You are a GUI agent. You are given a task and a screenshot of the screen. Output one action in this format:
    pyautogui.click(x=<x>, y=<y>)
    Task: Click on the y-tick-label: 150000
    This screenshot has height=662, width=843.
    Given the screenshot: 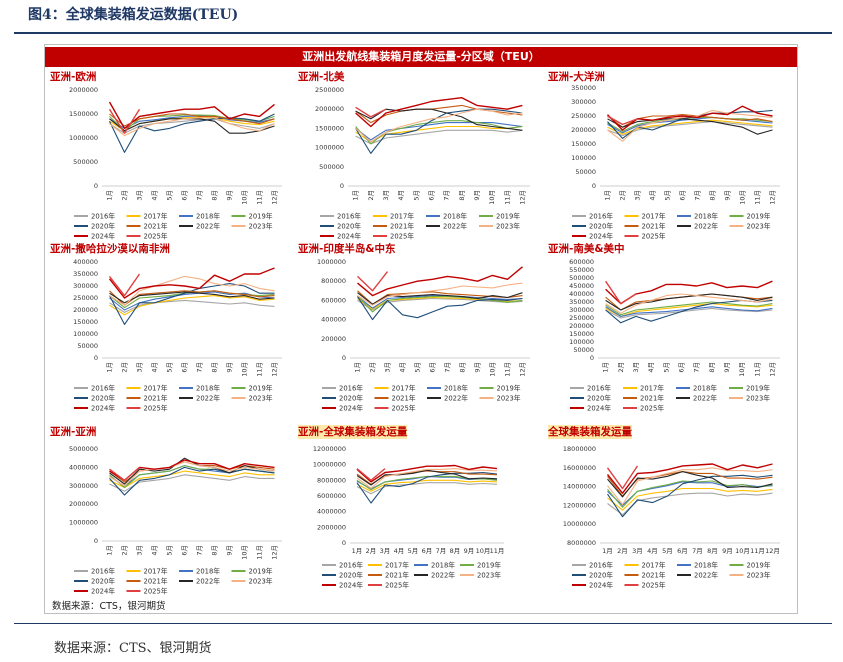 What is the action you would take?
    pyautogui.click(x=85, y=322)
    